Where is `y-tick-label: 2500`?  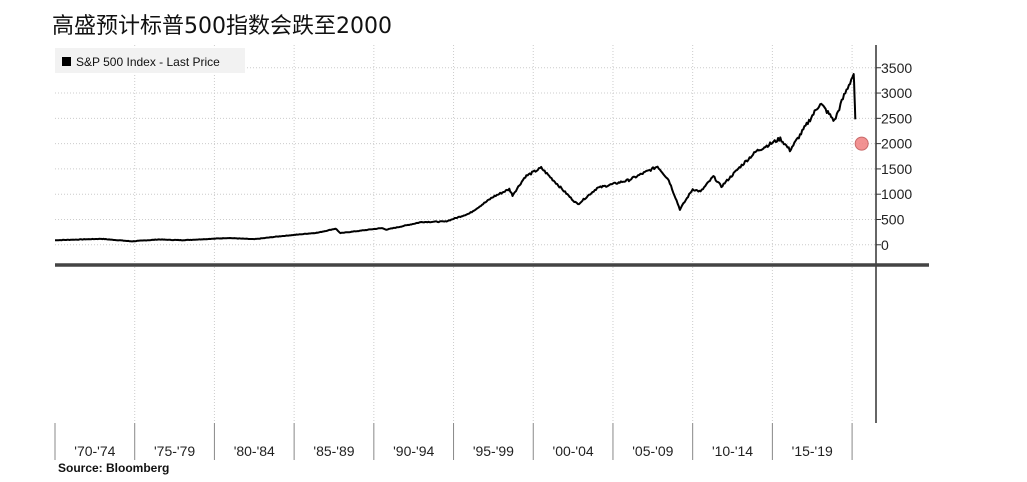 y-tick-label: 2500 is located at coordinates (896, 118).